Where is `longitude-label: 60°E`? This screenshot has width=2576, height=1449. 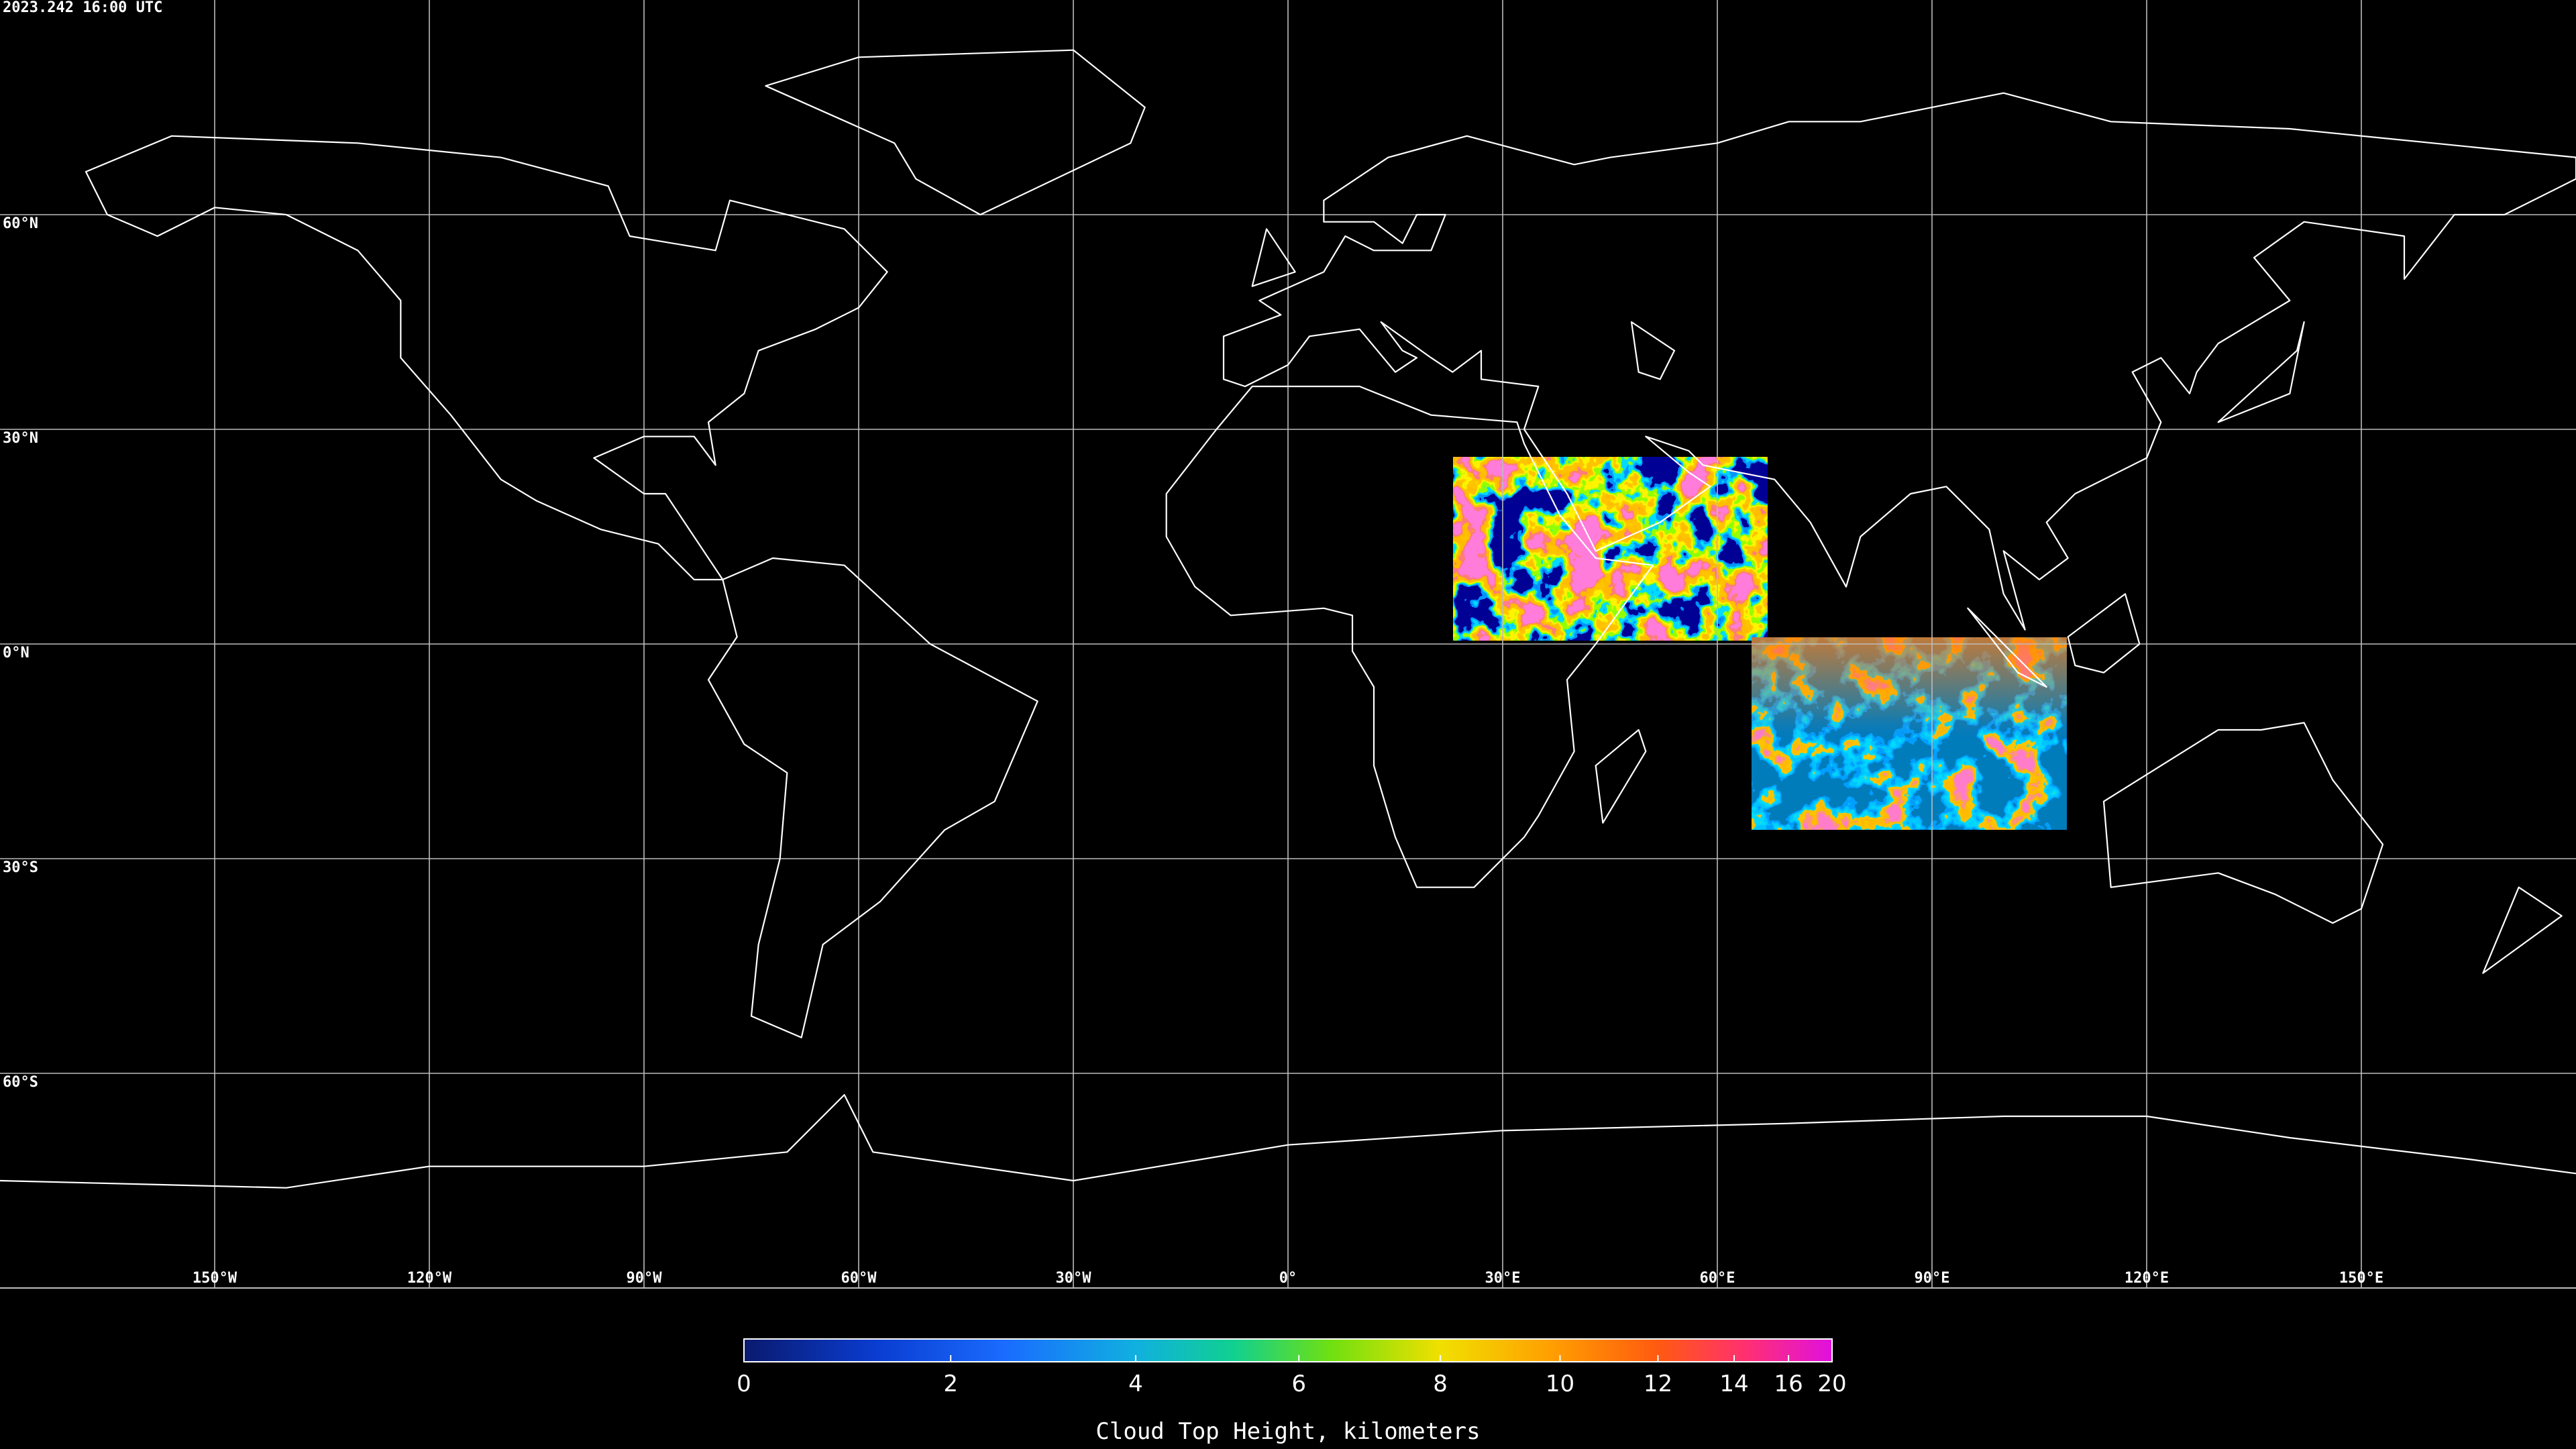
longitude-label: 60°E is located at coordinates (1717, 1278).